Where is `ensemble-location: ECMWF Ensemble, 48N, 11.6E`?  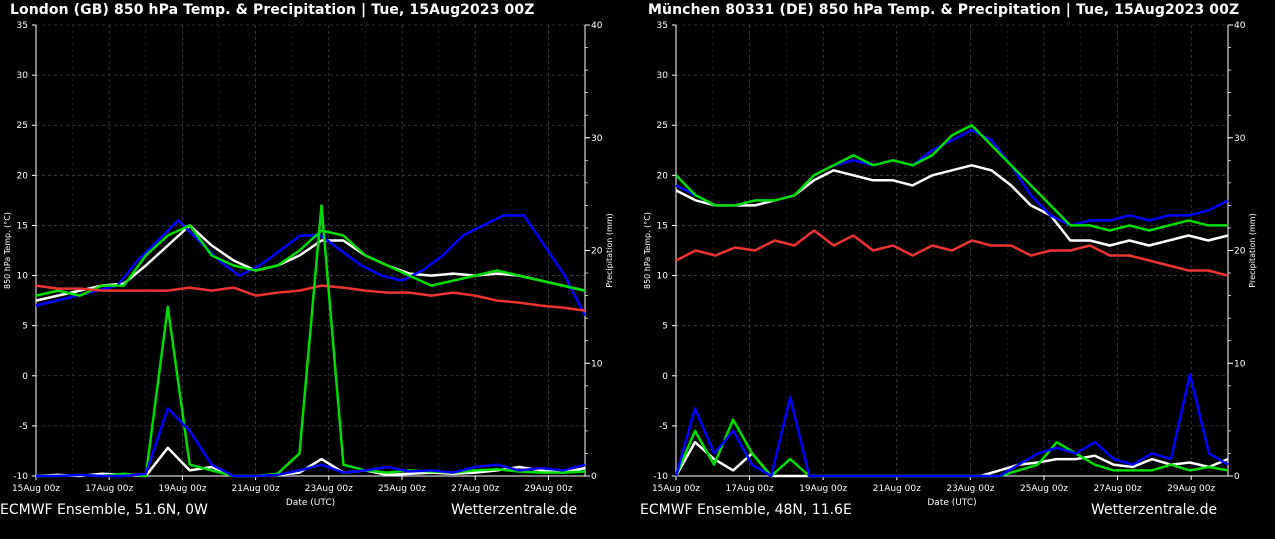
ensemble-location: ECMWF Ensemble, 48N, 11.6E is located at coordinates (746, 510).